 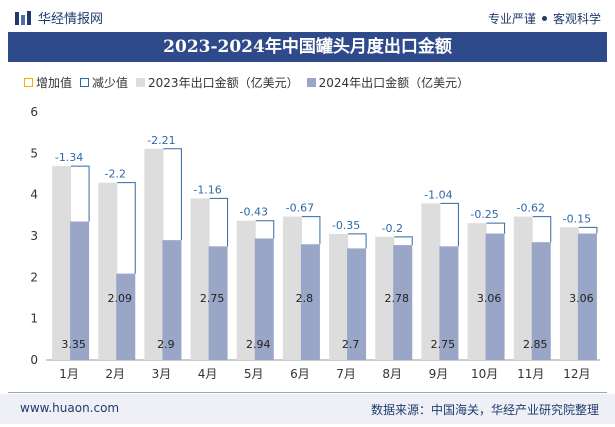 What do you see at coordinates (484, 214) in the screenshot?
I see `change-label: -0.25` at bounding box center [484, 214].